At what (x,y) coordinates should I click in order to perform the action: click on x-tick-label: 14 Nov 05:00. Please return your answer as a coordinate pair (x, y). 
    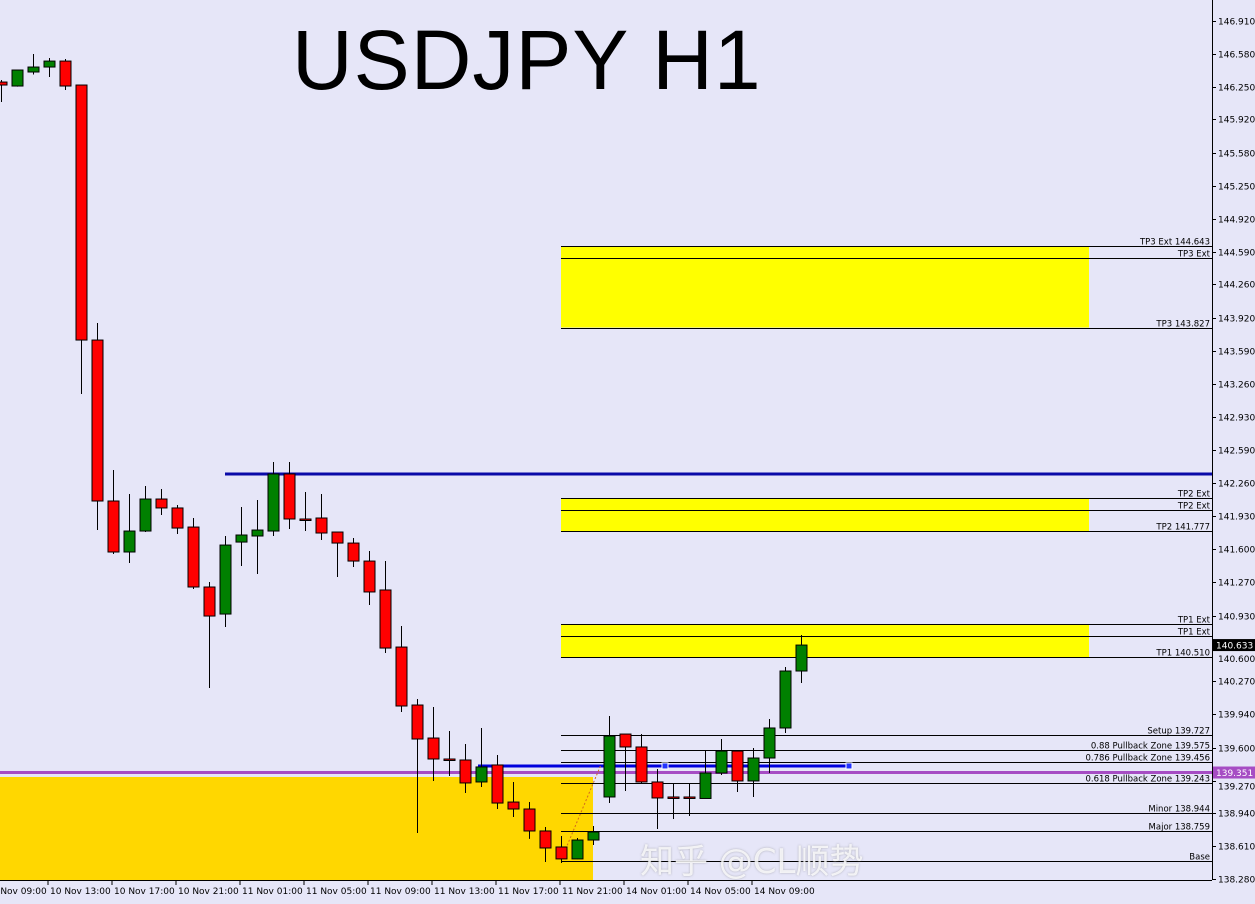
    Looking at the image, I should click on (720, 892).